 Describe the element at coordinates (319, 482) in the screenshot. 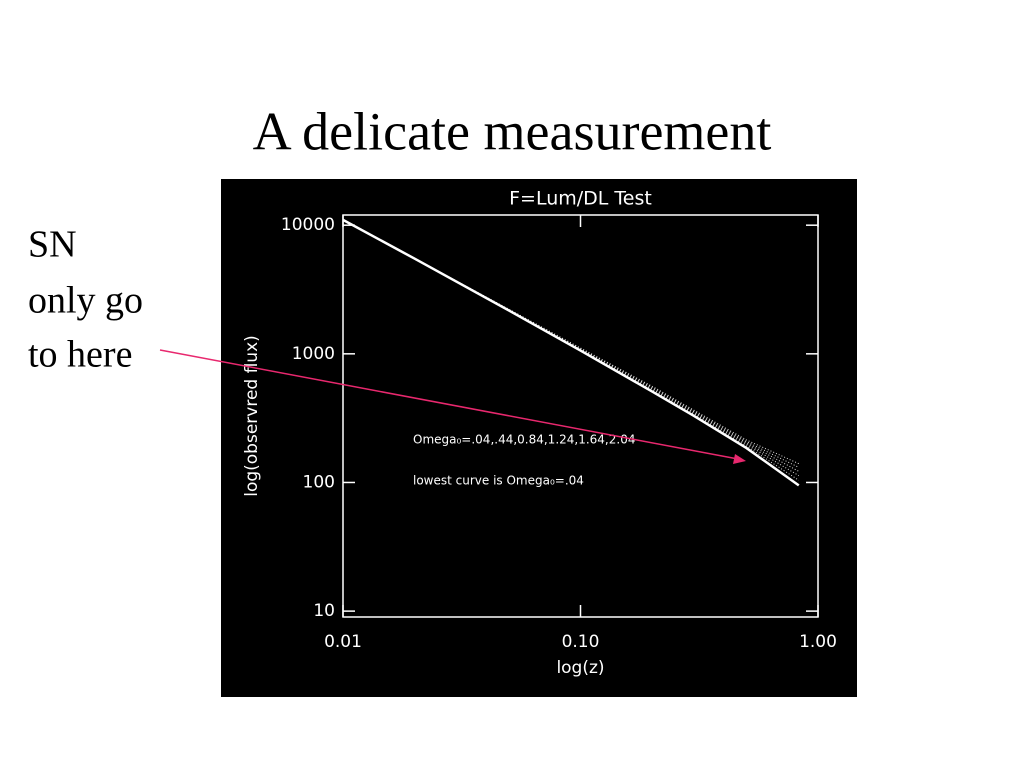

I see `y-tick-label: 100` at that location.